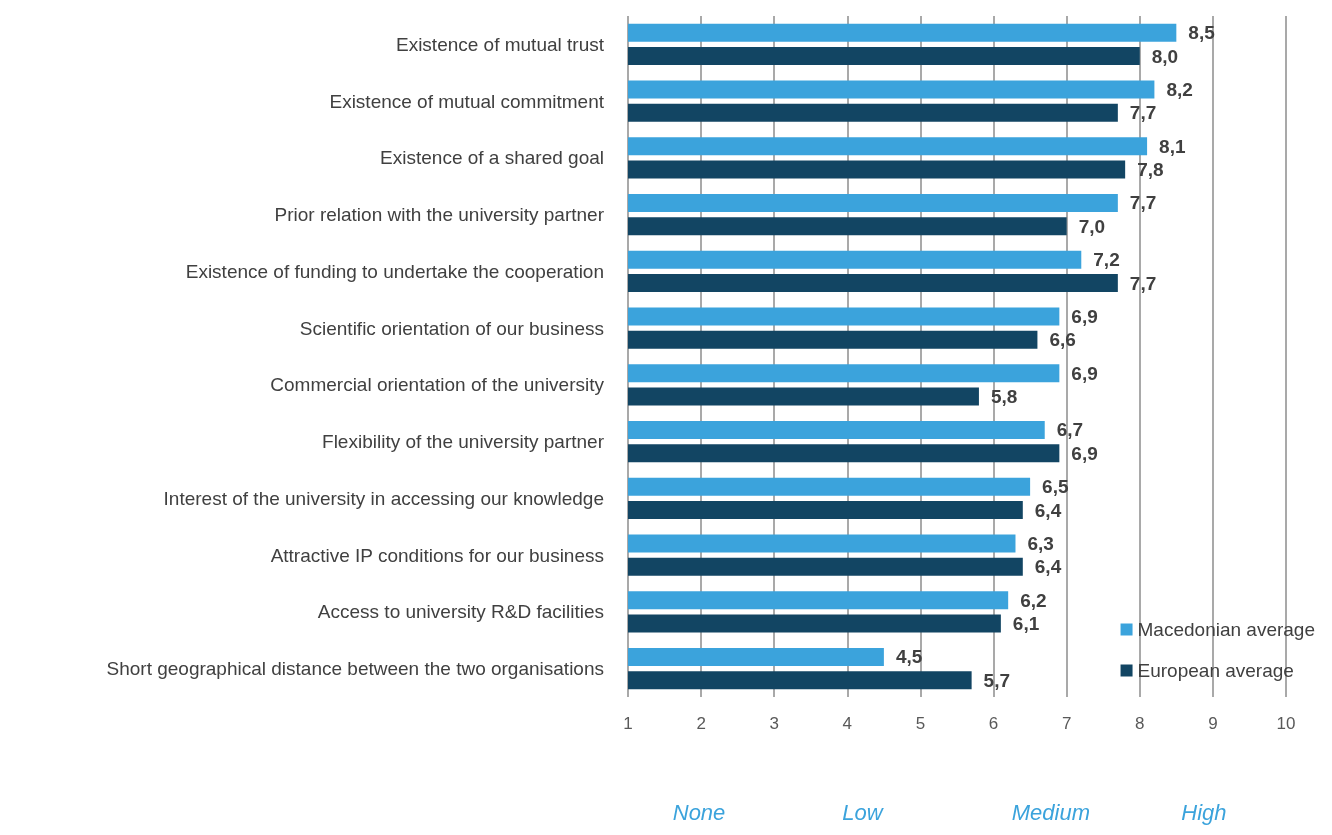 This screenshot has height=835, width=1332. What do you see at coordinates (355, 669) in the screenshot?
I see `y-tick-label: Short geographical distance between the two organisations` at bounding box center [355, 669].